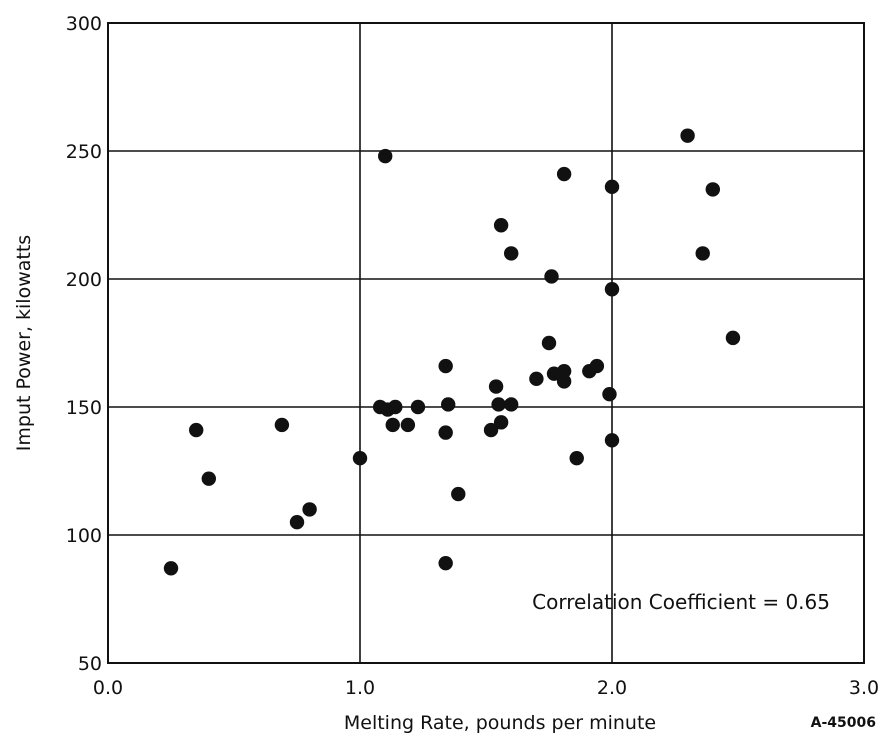 The image size is (884, 741). What do you see at coordinates (90, 664) in the screenshot?
I see `y-tick-label: 50` at bounding box center [90, 664].